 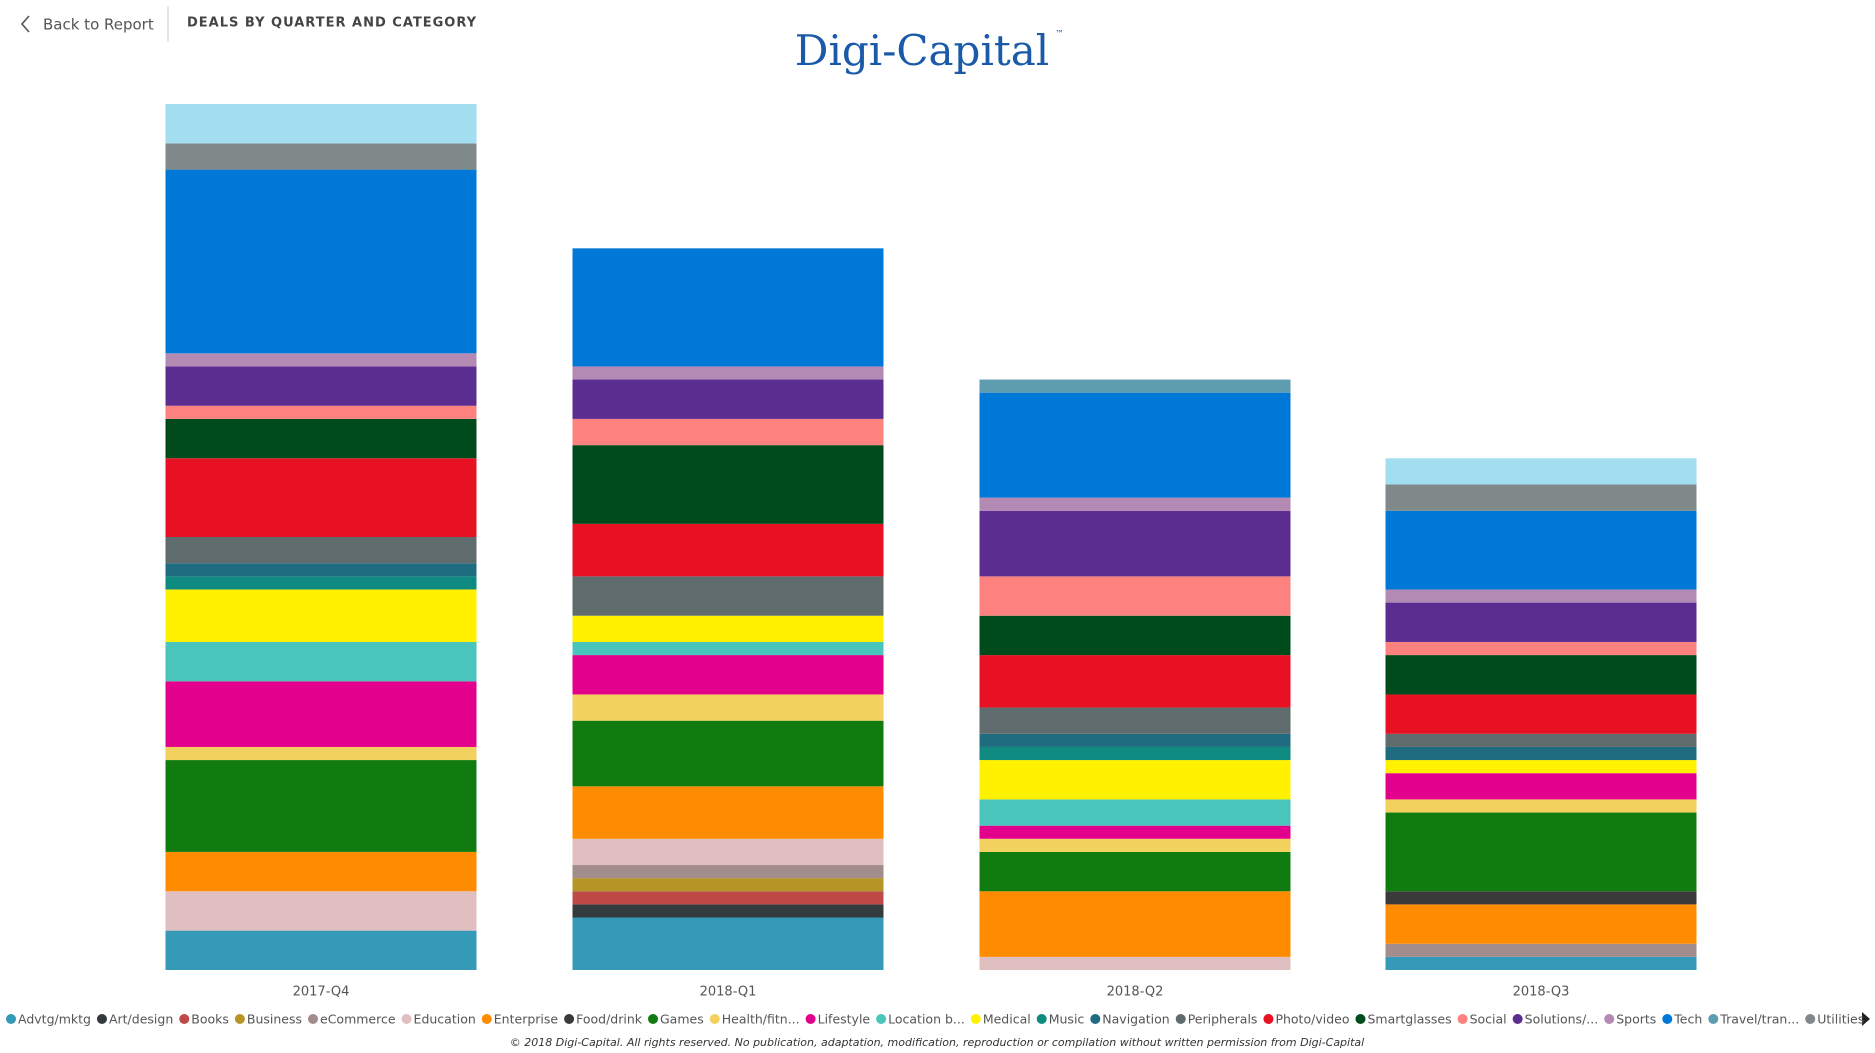 I want to click on legend-label: Business, so click(x=274, y=1019).